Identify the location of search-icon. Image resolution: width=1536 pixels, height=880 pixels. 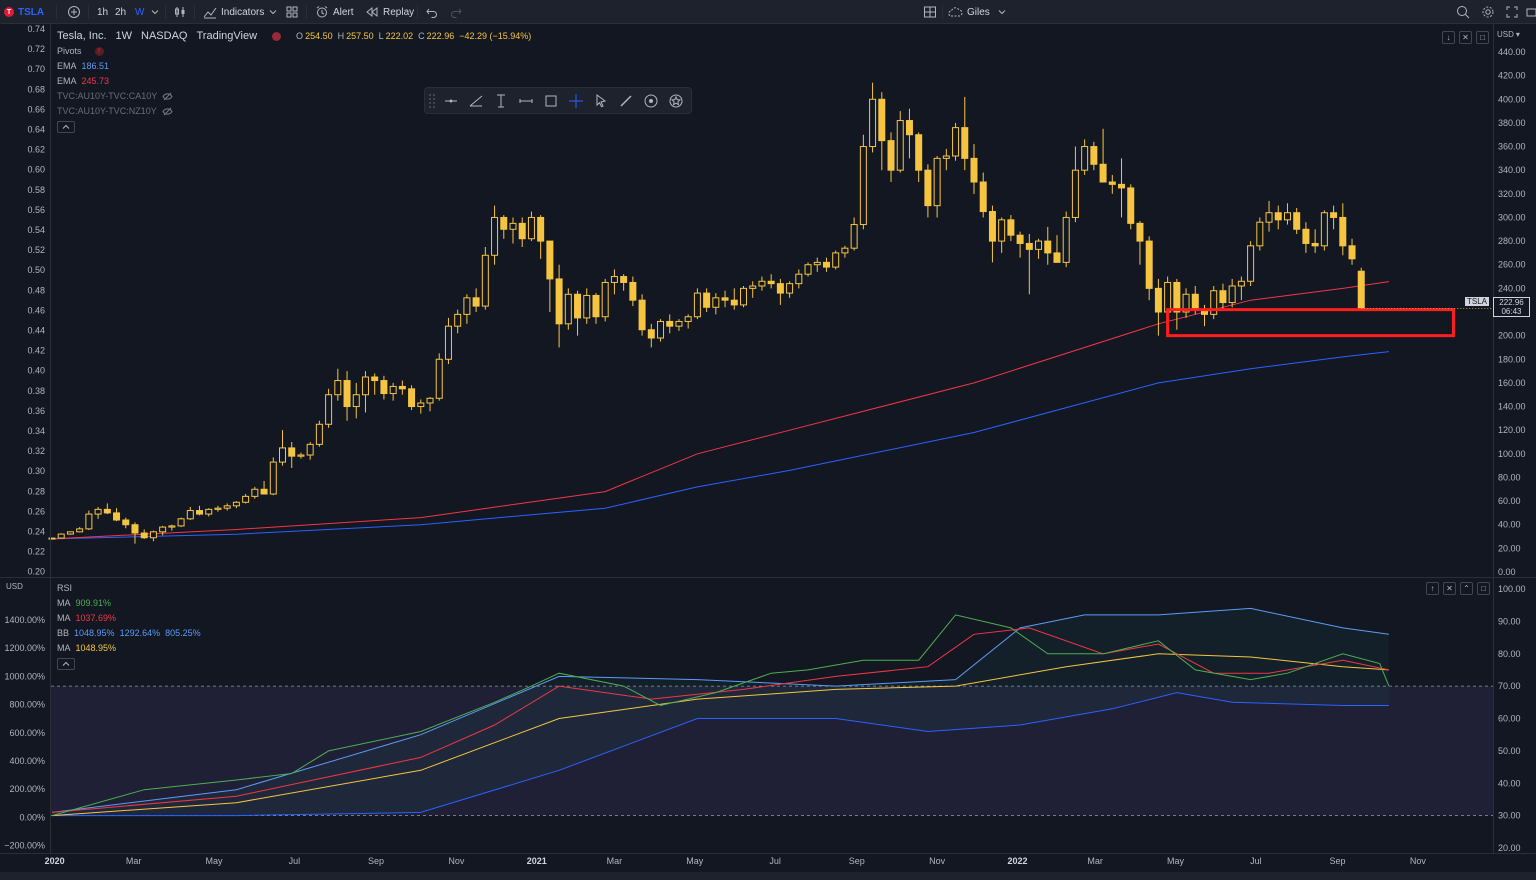
(1463, 12).